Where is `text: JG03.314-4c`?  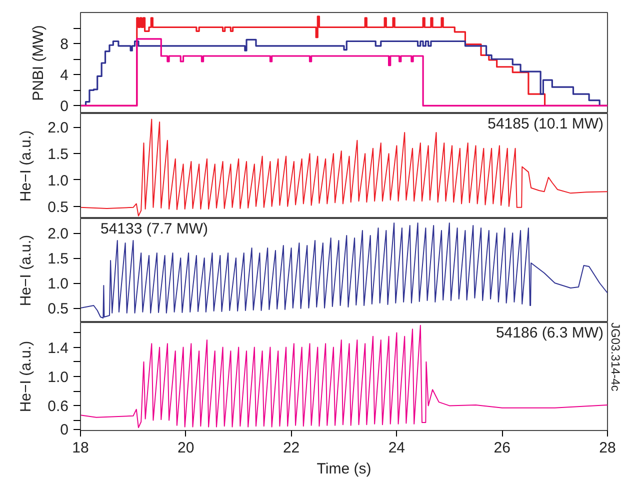 text: JG03.314-4c is located at coordinates (615, 357).